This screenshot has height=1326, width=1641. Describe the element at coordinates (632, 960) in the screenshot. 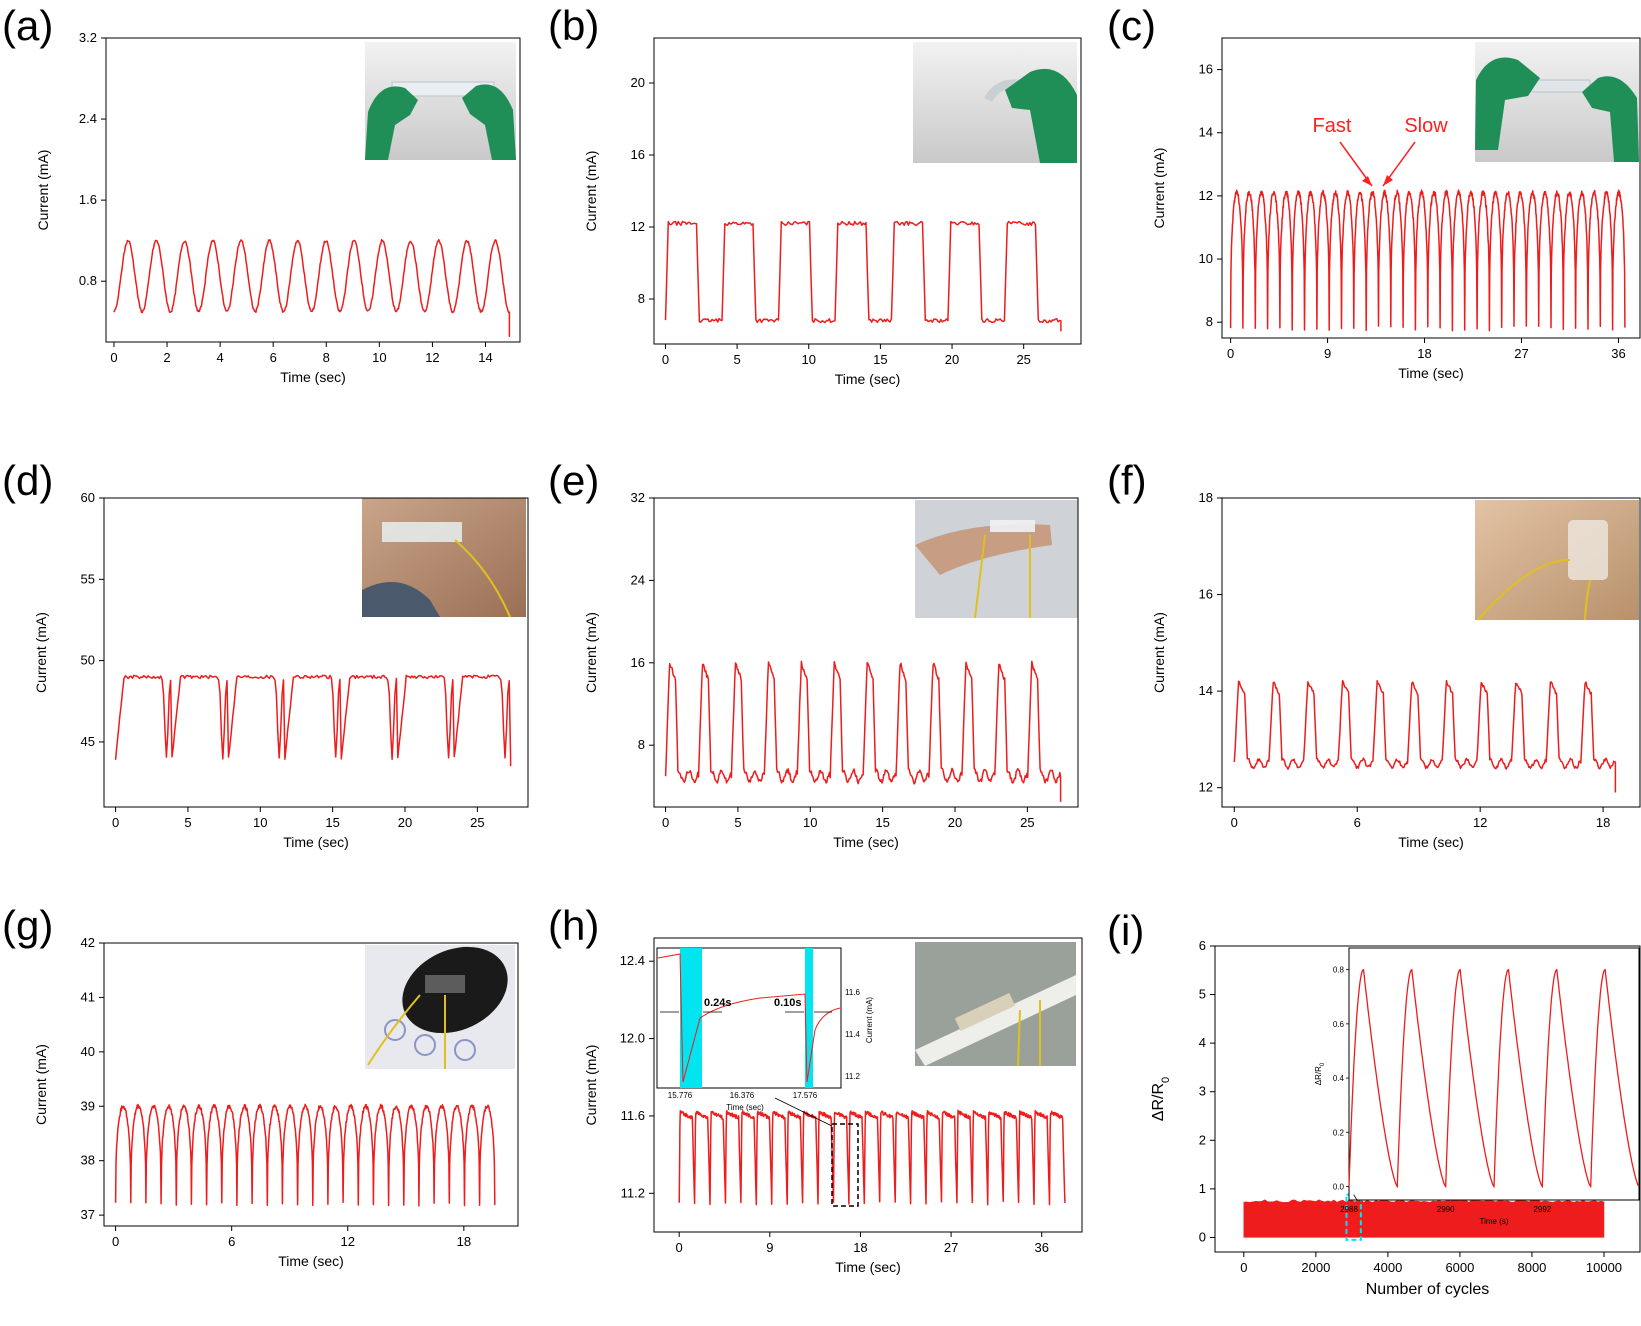

I see `y-tick-label: 12.4` at that location.